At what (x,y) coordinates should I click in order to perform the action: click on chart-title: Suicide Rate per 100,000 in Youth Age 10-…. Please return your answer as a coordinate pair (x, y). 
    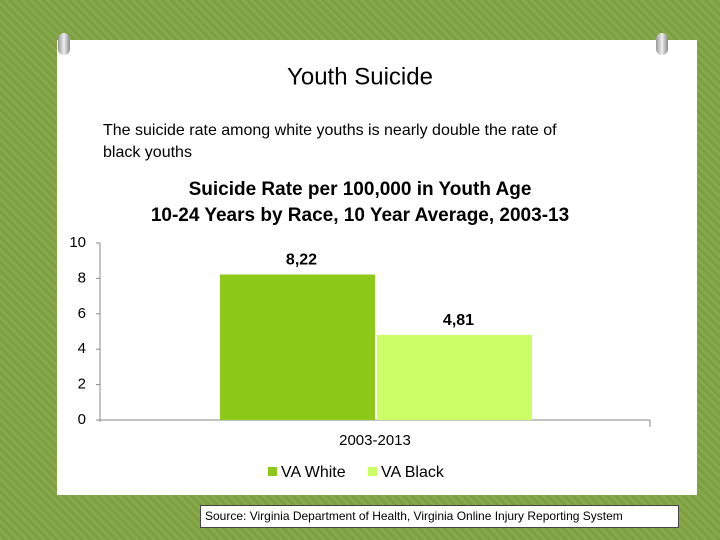
    Looking at the image, I should click on (360, 202).